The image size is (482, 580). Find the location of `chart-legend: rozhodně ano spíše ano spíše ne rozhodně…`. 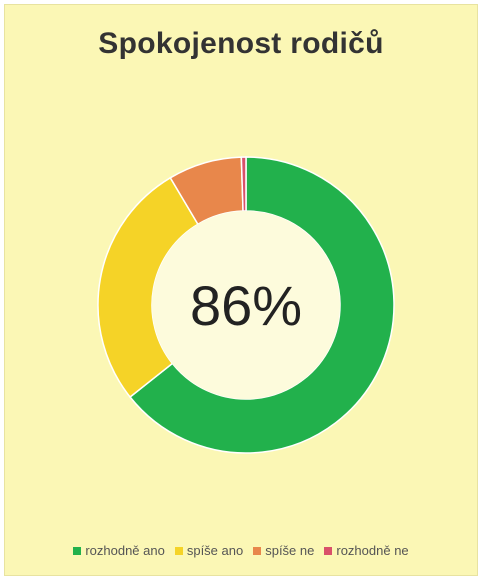

chart-legend: rozhodně ano spíše ano spíše ne rozhodně… is located at coordinates (241, 550).